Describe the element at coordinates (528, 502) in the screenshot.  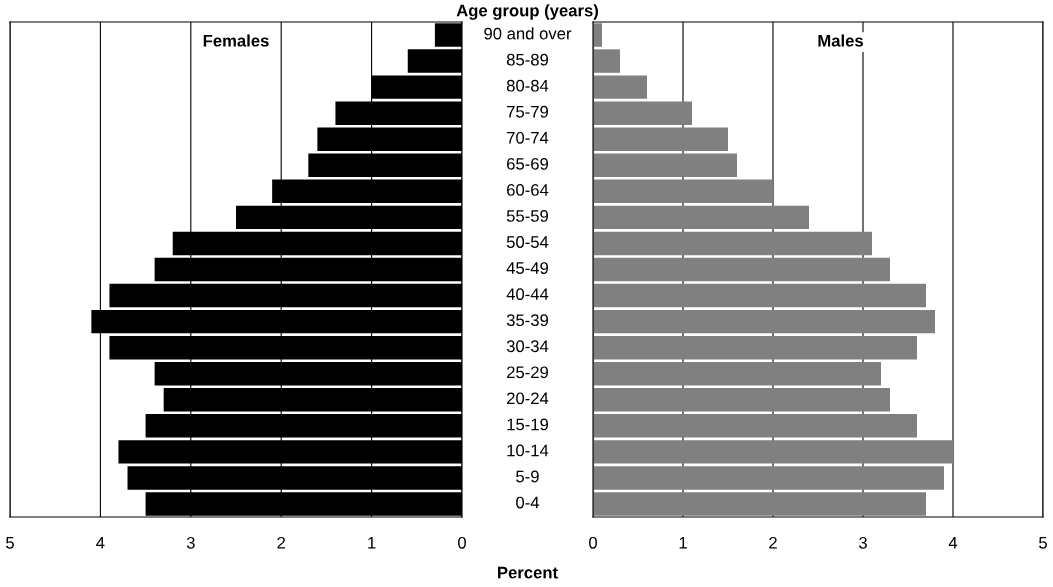
I see `y-tick-label: 0-4` at that location.